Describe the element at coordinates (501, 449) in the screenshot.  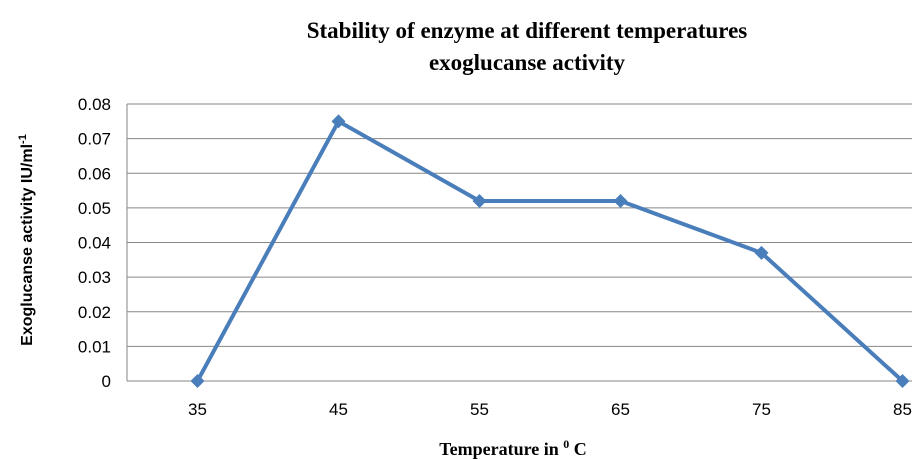
I see `x-axis-label-text: Temperature in` at that location.